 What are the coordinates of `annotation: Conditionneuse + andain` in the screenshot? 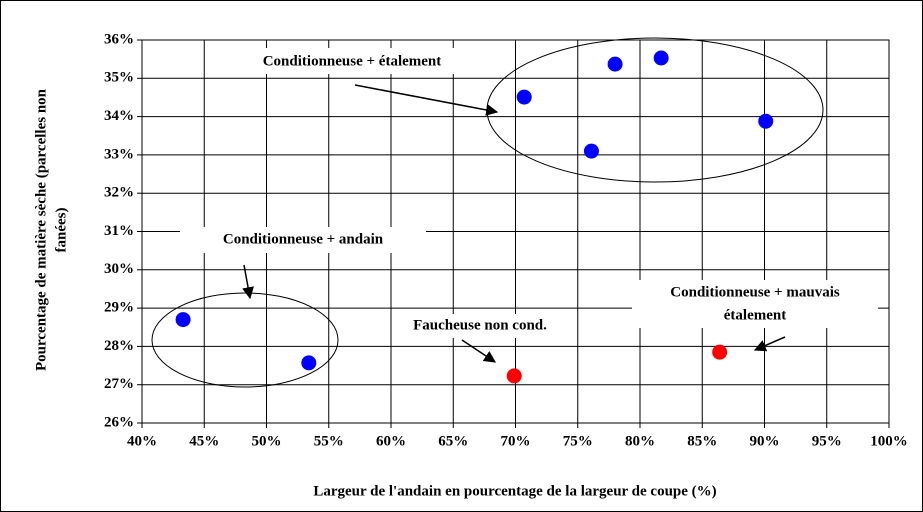 It's located at (303, 239).